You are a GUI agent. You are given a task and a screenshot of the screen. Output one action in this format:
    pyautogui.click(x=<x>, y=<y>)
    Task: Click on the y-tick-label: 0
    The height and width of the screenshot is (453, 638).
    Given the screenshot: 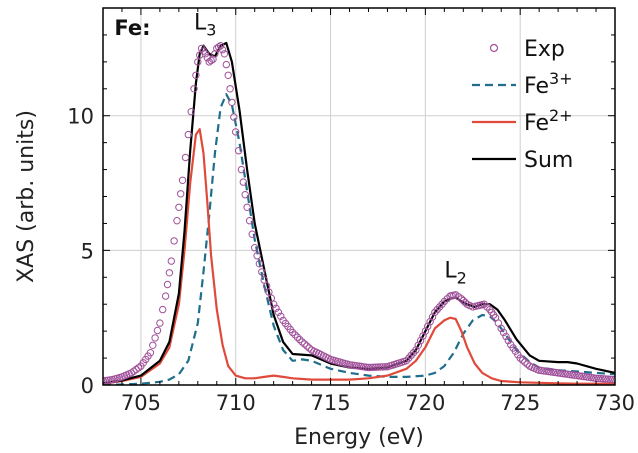 What is the action you would take?
    pyautogui.click(x=87, y=386)
    